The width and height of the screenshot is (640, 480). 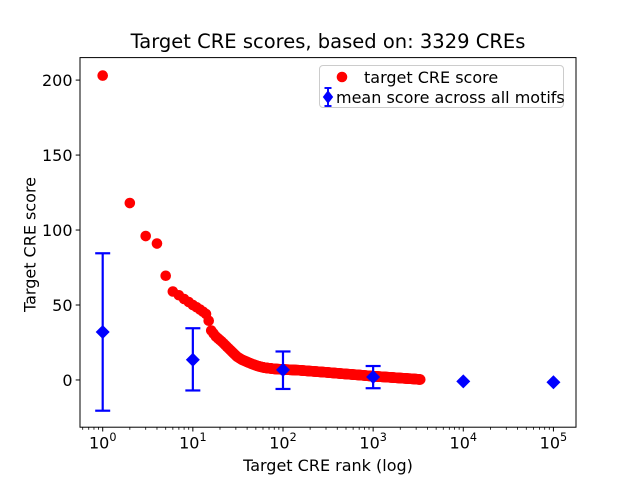 What do you see at coordinates (431, 77) in the screenshot?
I see `legend-label-target-cre-score: target CRE score` at bounding box center [431, 77].